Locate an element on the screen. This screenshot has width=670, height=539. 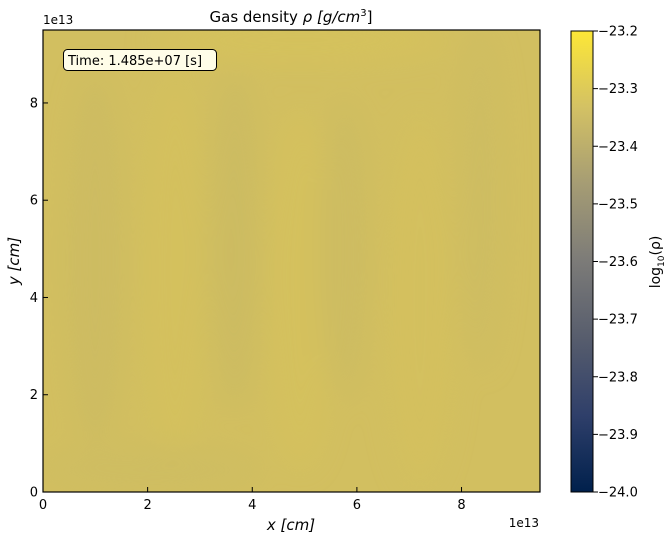
colorbar-tick-label: −23.2 is located at coordinates (618, 32).